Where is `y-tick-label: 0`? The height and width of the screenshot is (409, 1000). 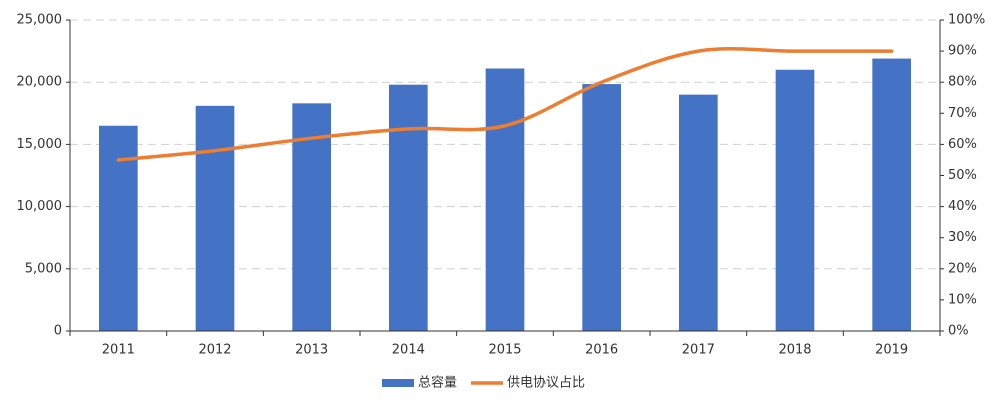
y-tick-label: 0 is located at coordinates (58, 331).